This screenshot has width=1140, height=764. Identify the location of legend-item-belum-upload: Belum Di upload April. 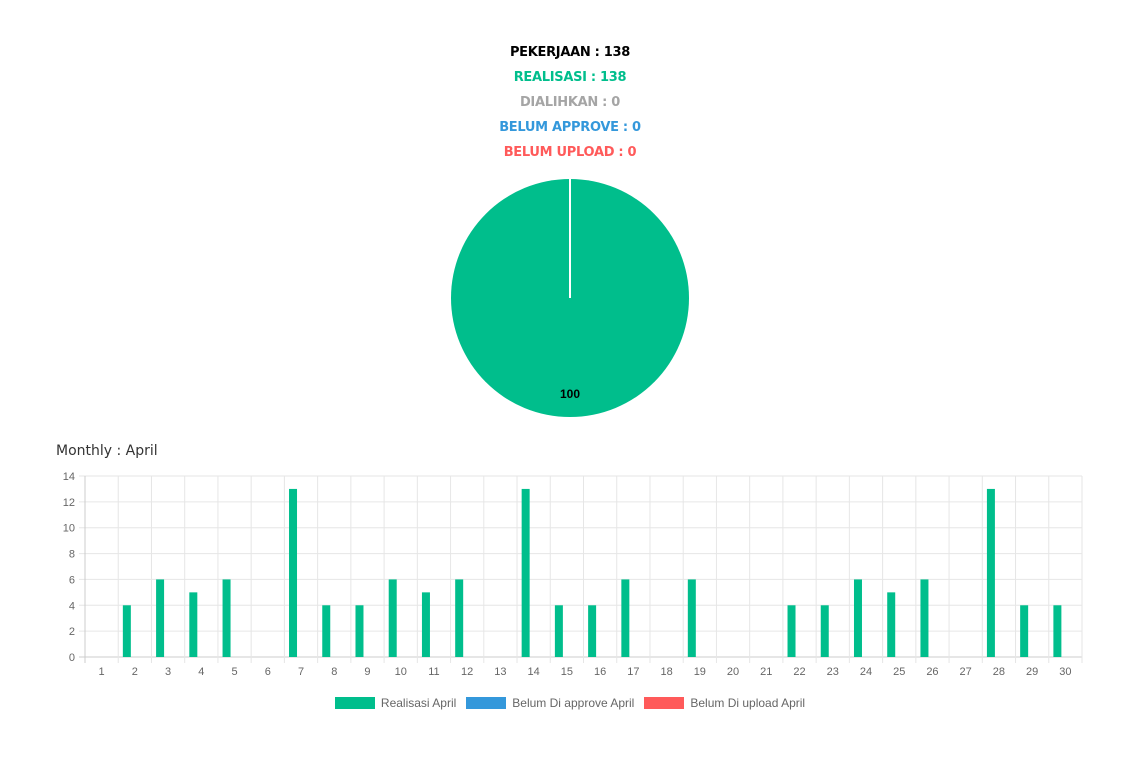
(724, 703).